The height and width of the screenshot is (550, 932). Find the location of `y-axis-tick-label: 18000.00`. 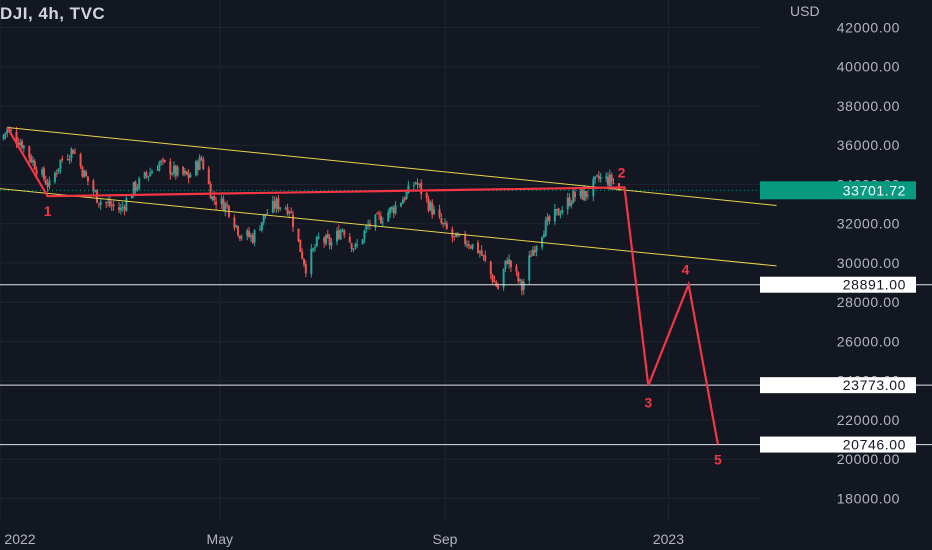

y-axis-tick-label: 18000.00 is located at coordinates (868, 498).